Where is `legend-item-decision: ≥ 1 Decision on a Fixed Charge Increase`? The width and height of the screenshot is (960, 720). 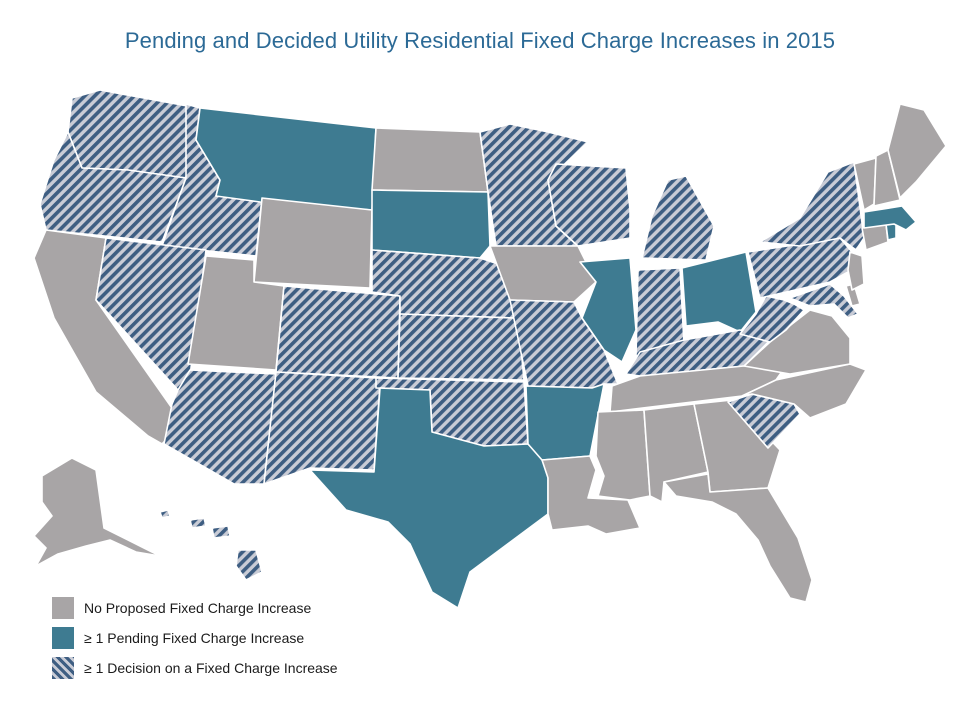 legend-item-decision: ≥ 1 Decision on a Fixed Charge Increase is located at coordinates (195, 668).